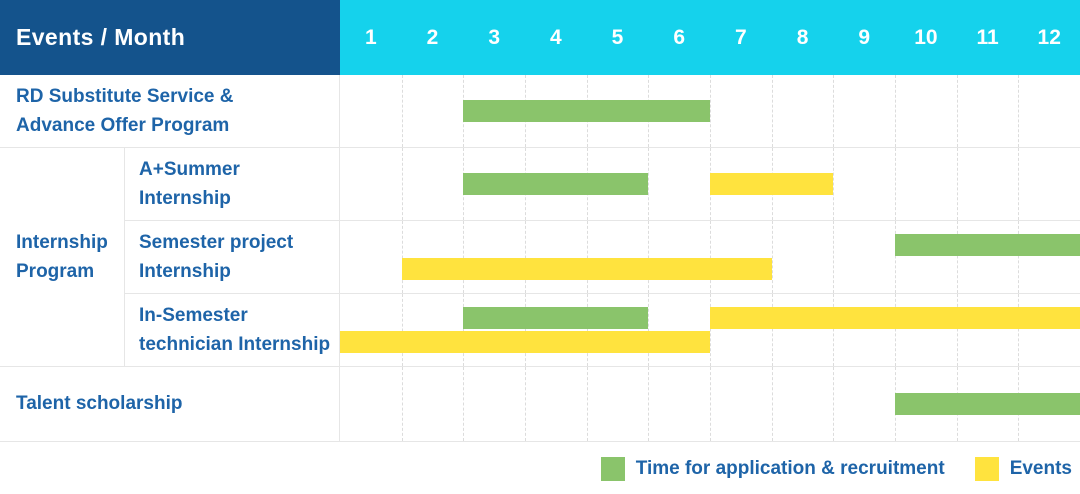  What do you see at coordinates (612, 469) in the screenshot?
I see `application-color-swatch` at bounding box center [612, 469].